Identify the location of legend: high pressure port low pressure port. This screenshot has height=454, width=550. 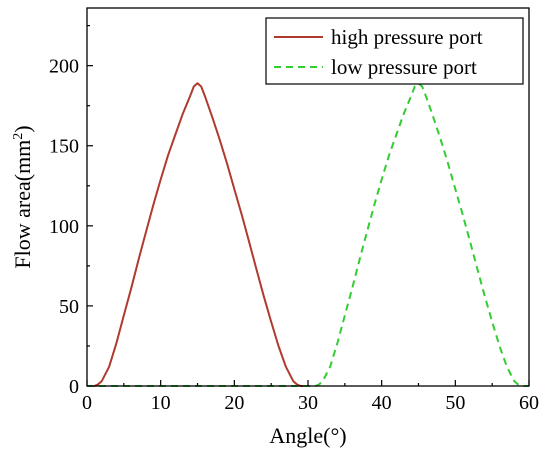
(394, 51).